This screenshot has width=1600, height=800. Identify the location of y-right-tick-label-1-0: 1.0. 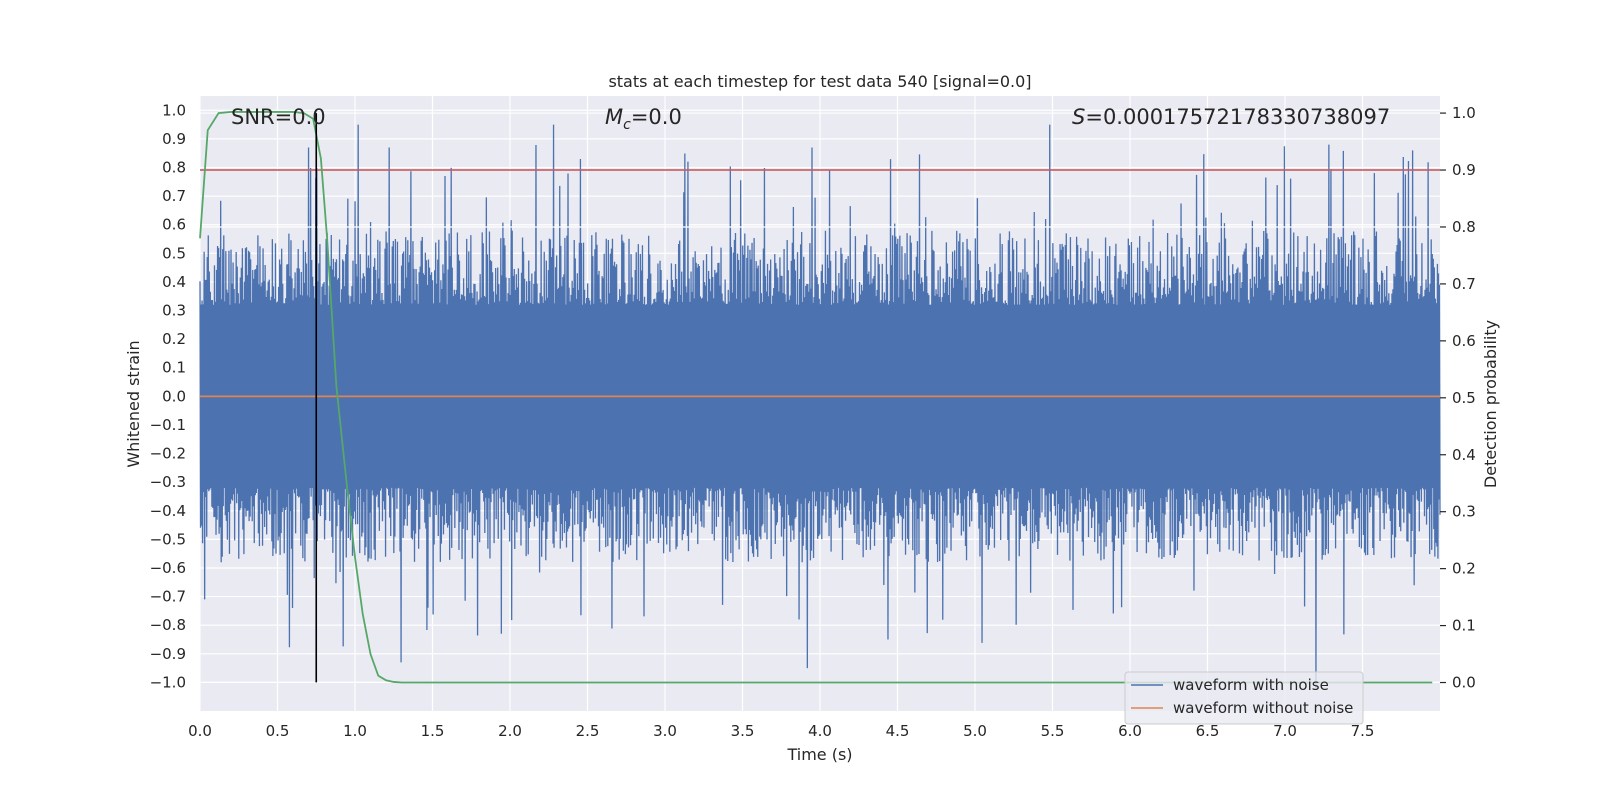
(1464, 113).